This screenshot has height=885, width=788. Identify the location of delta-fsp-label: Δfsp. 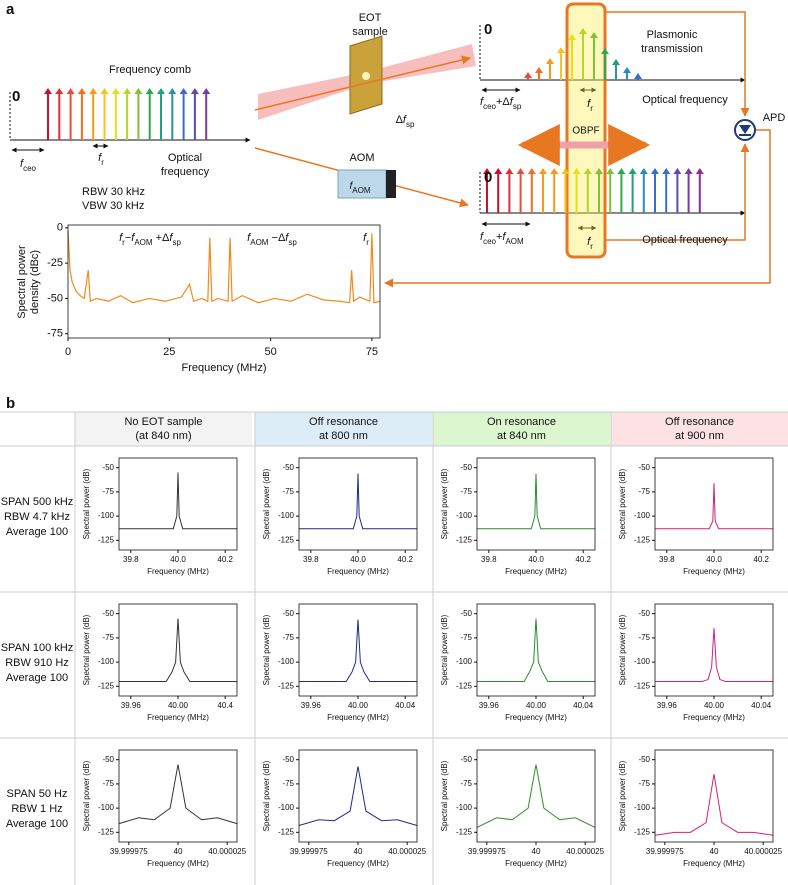
(405, 121).